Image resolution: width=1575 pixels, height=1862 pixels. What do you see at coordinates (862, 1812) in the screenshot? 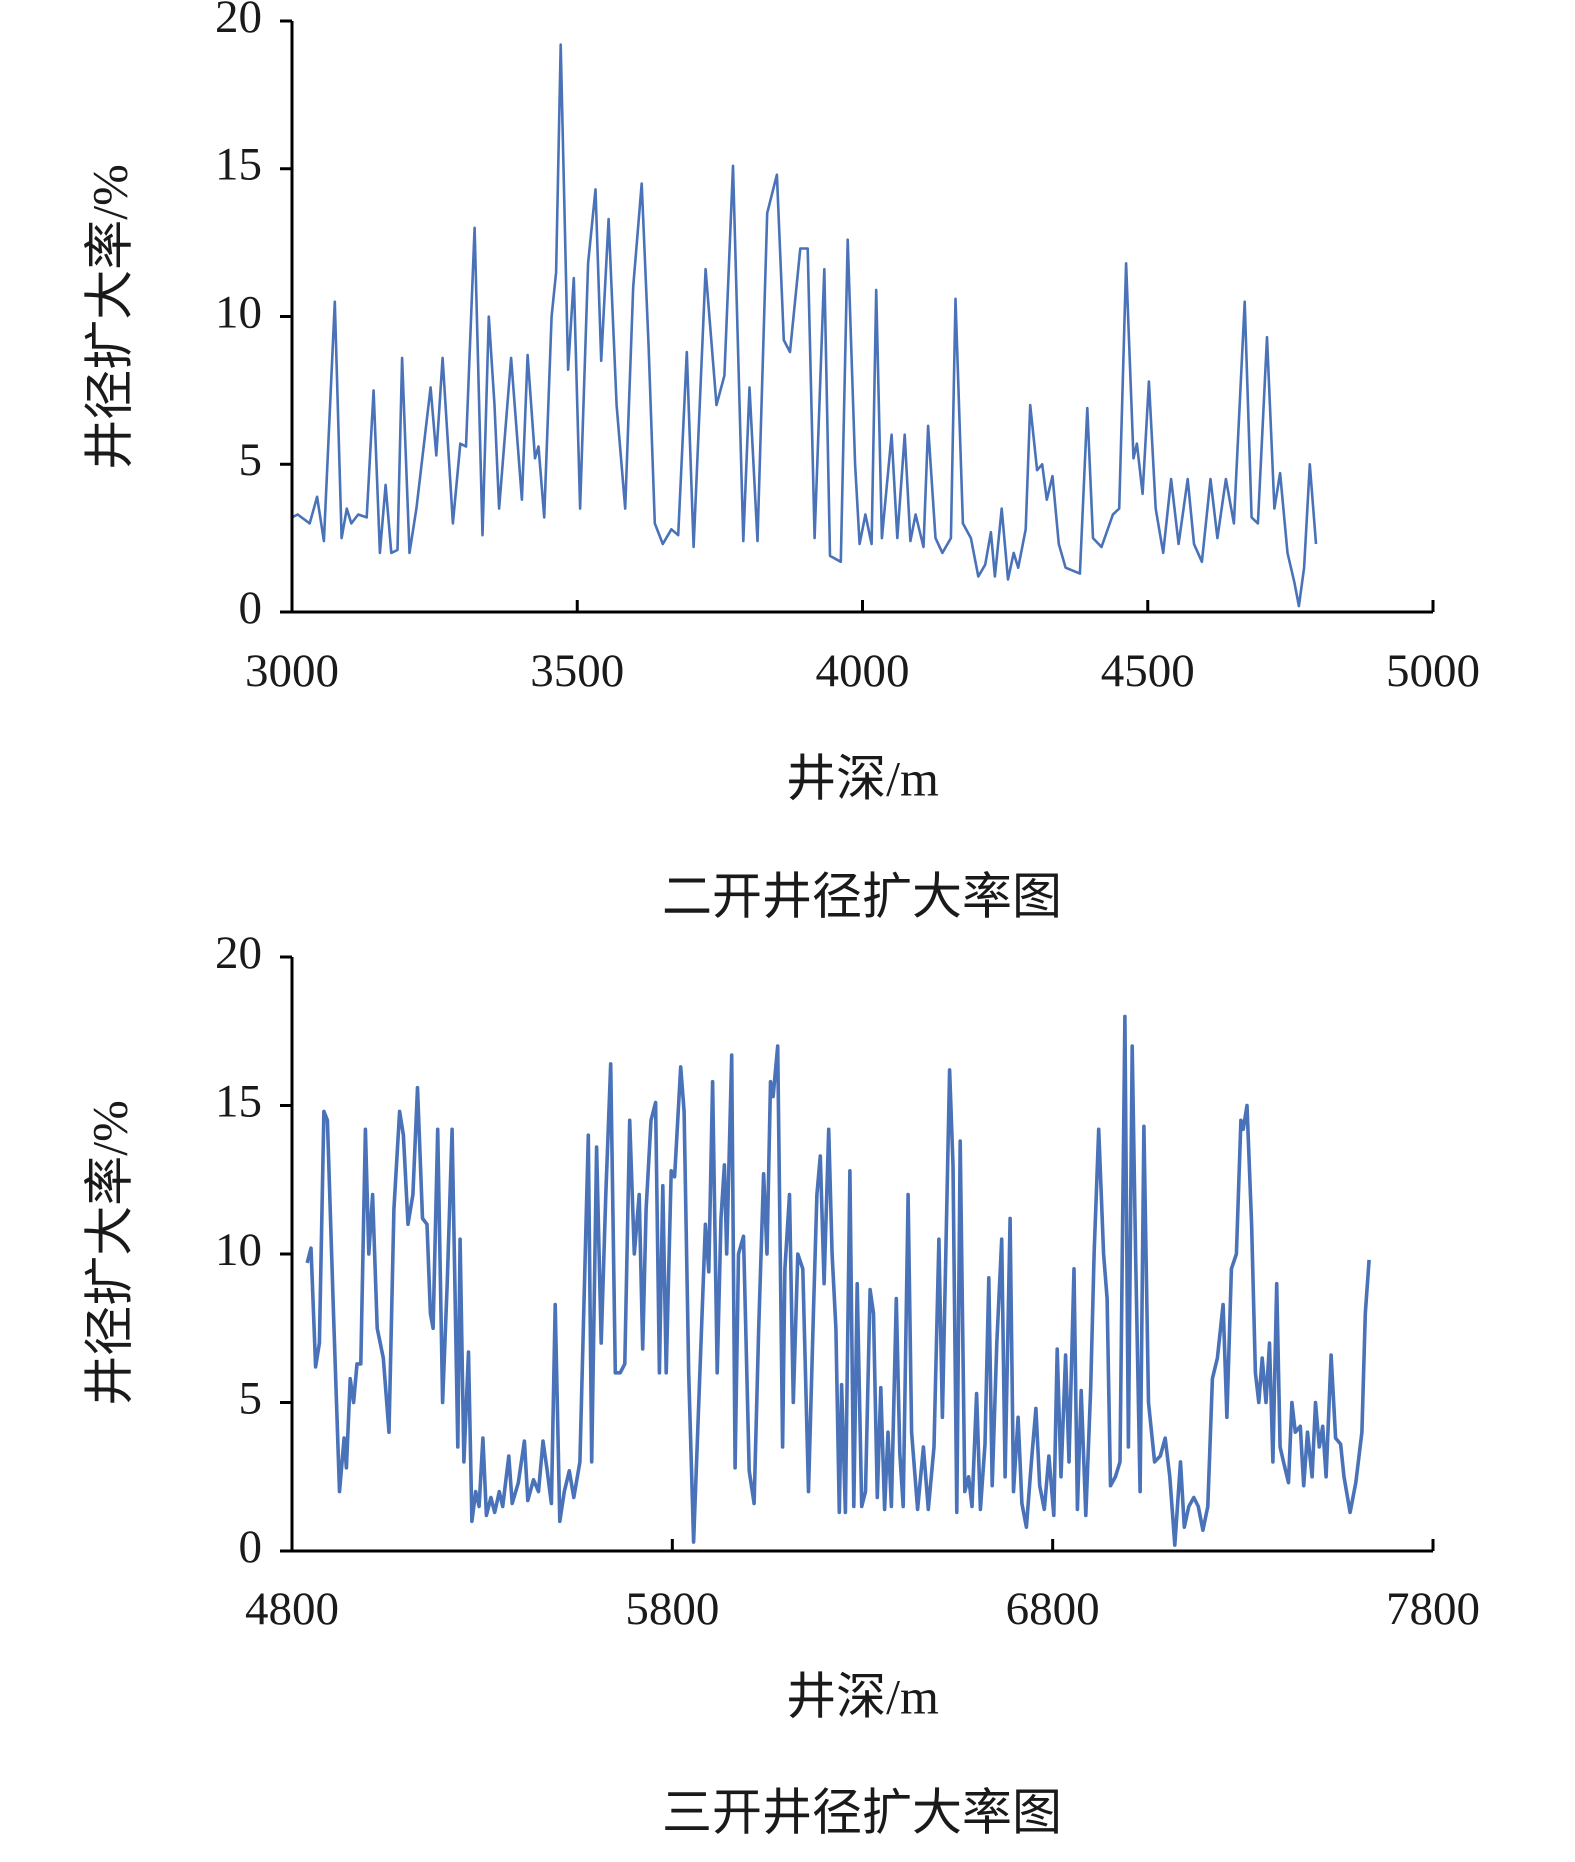
I see `chart-caption: 三开井径扩大率图` at bounding box center [862, 1812].